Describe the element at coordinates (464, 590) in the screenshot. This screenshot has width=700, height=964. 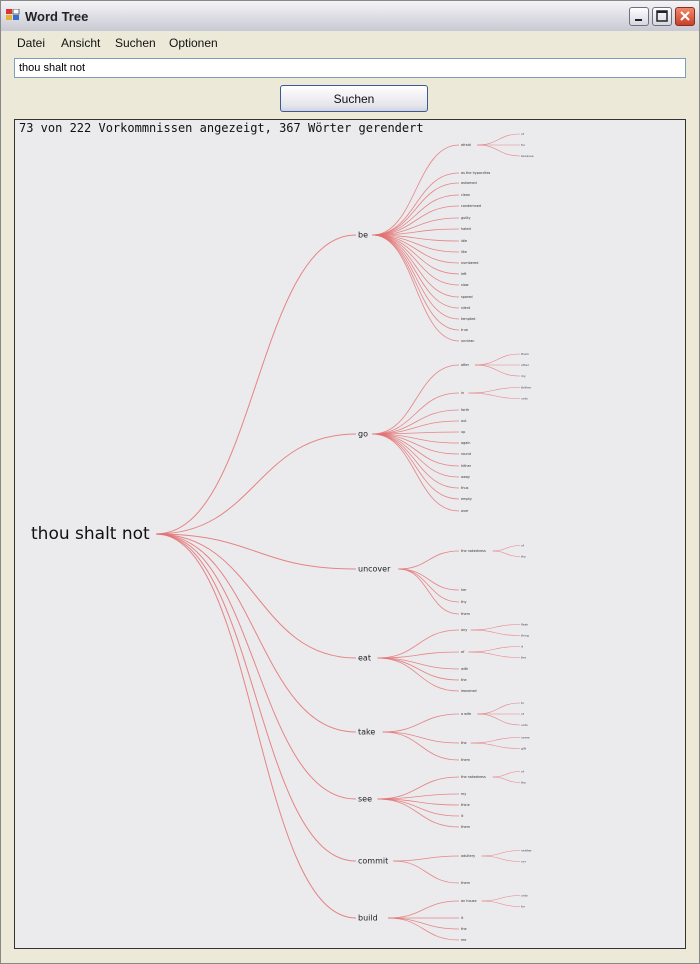
I see `child-word-2-1: her` at that location.